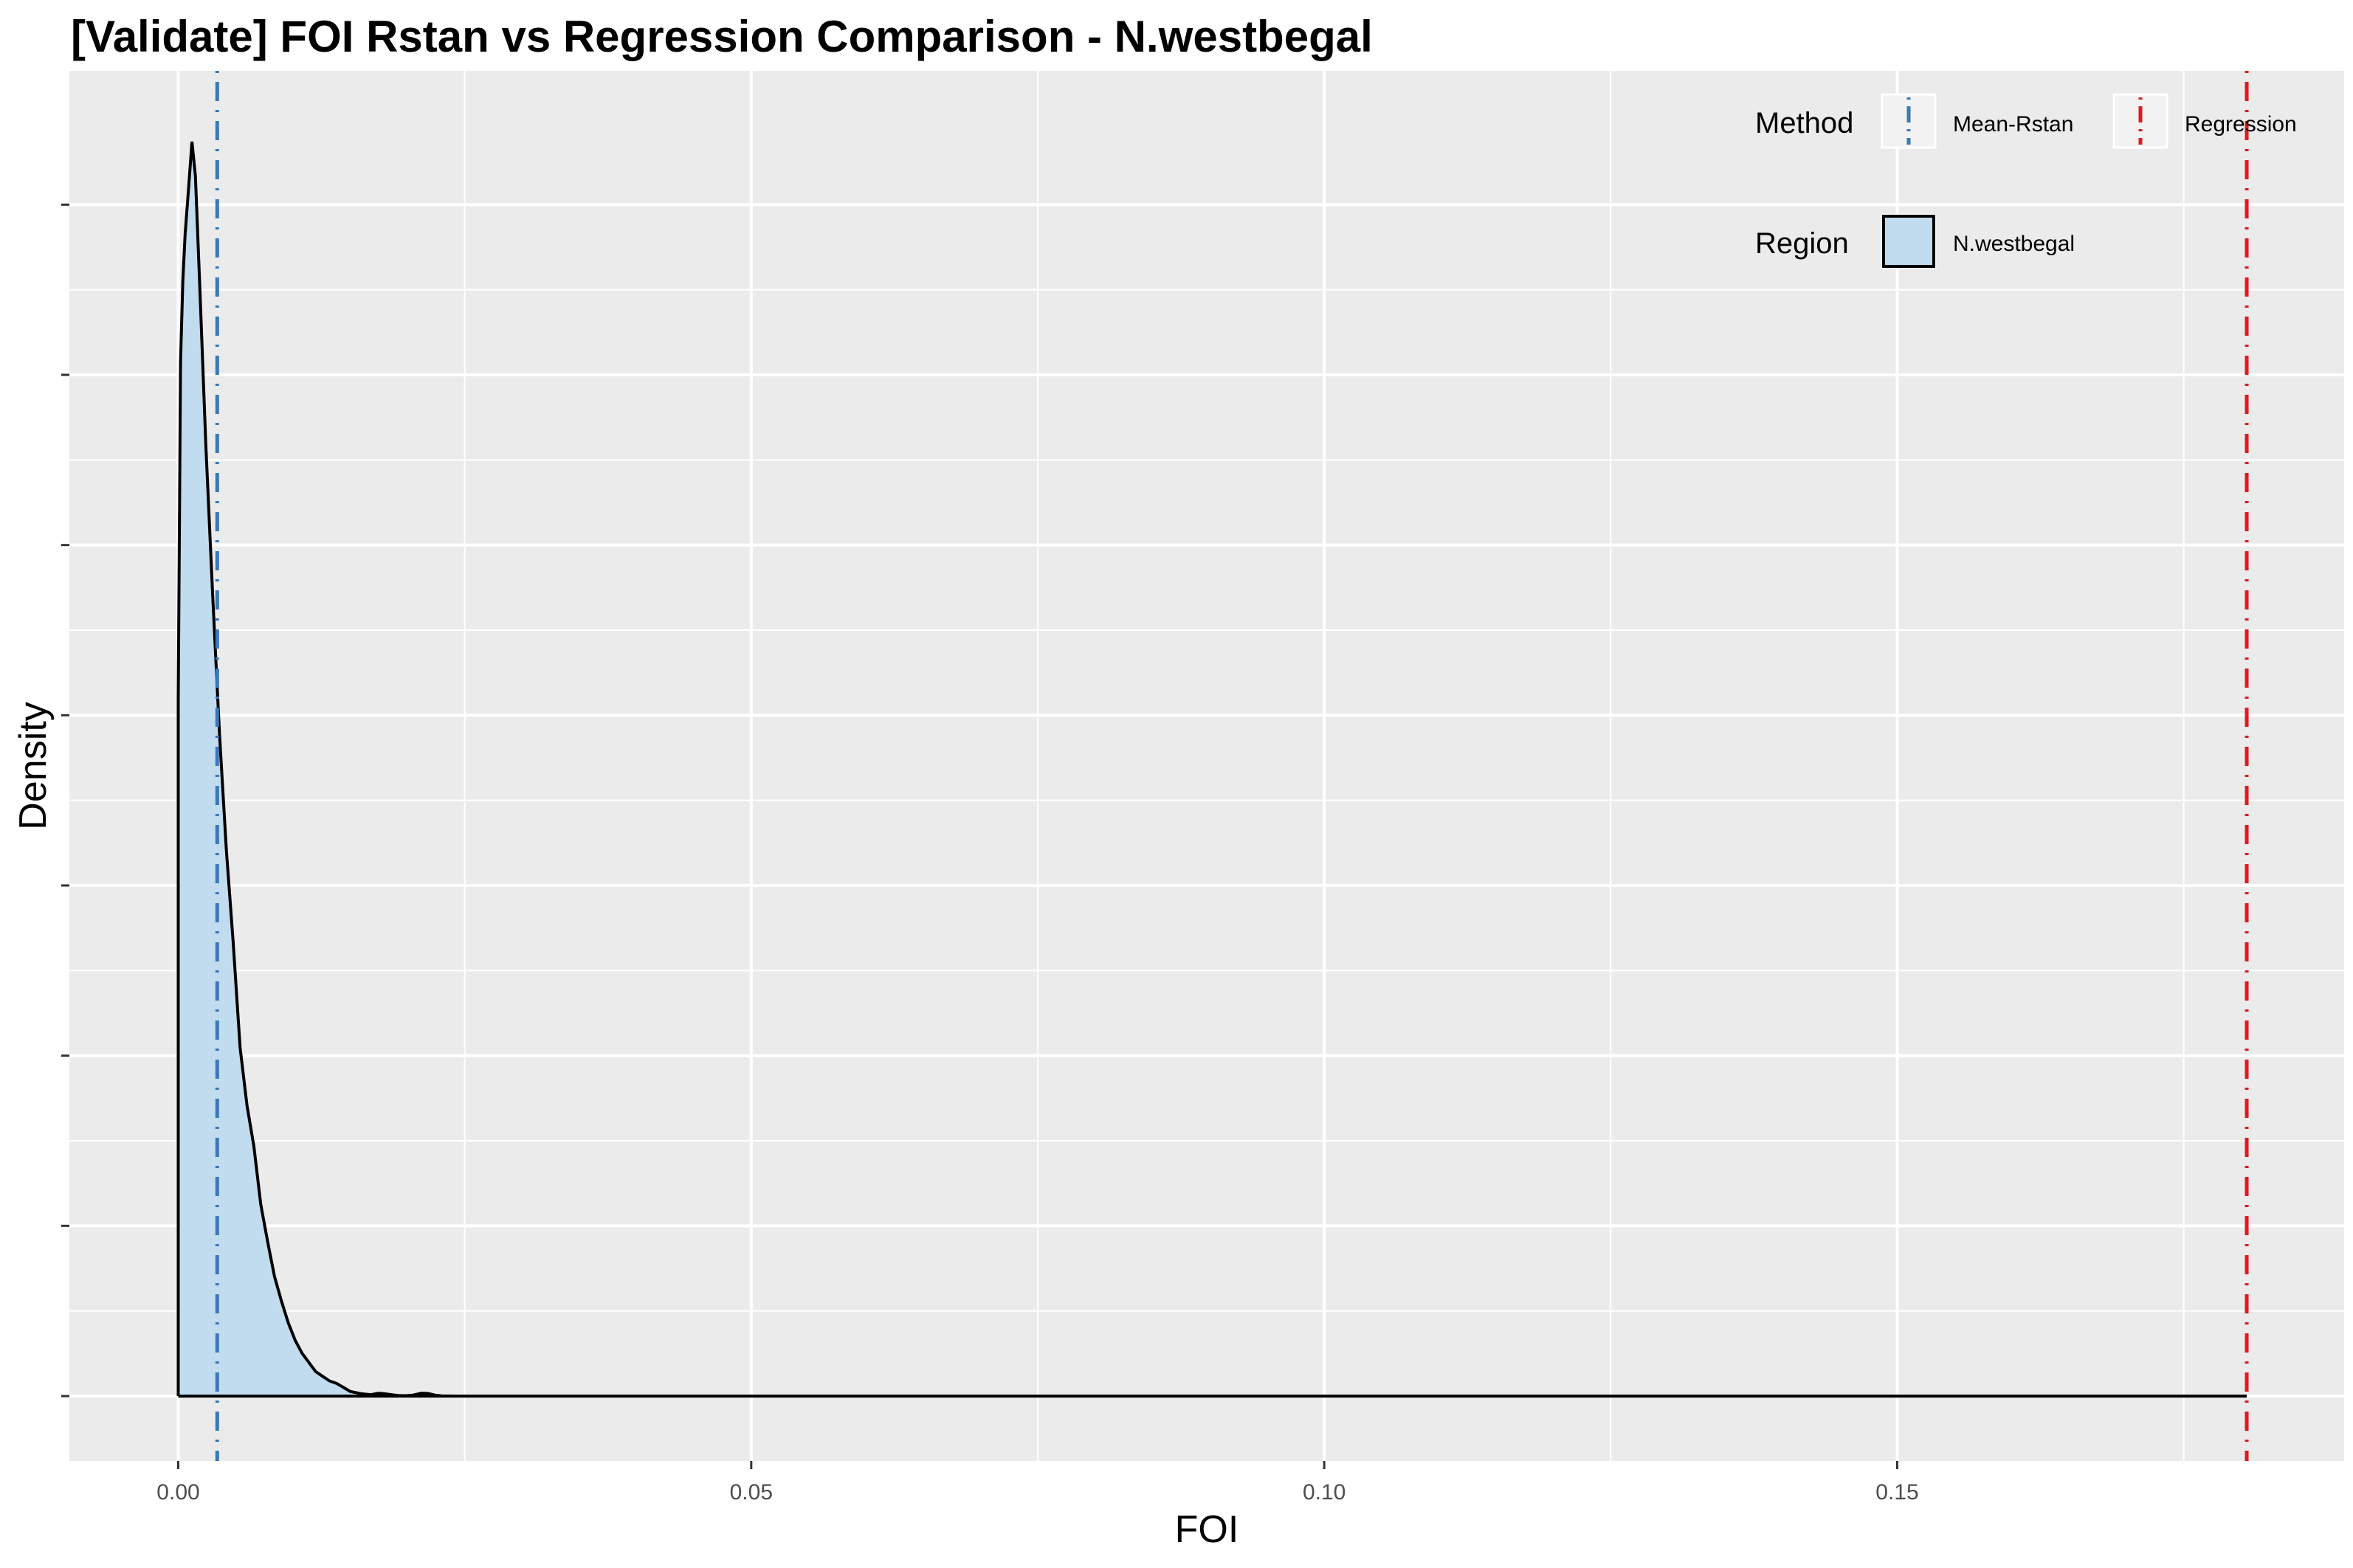 The width and height of the screenshot is (2353, 1568). Describe the element at coordinates (1207, 1529) in the screenshot. I see `x-axis-title: FOI` at that location.